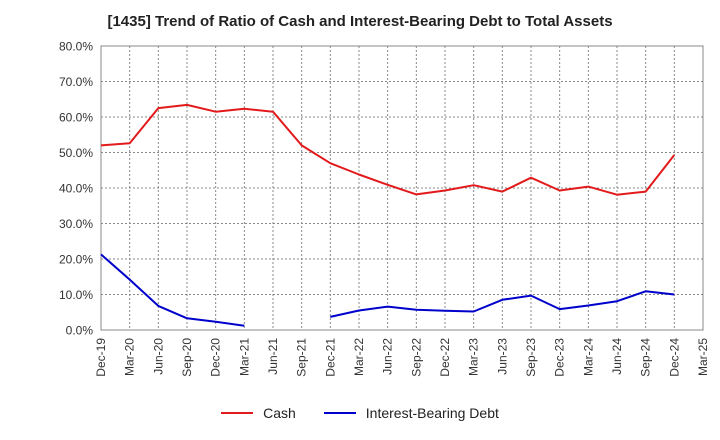  I want to click on legend-item-cash: Cash, so click(258, 413).